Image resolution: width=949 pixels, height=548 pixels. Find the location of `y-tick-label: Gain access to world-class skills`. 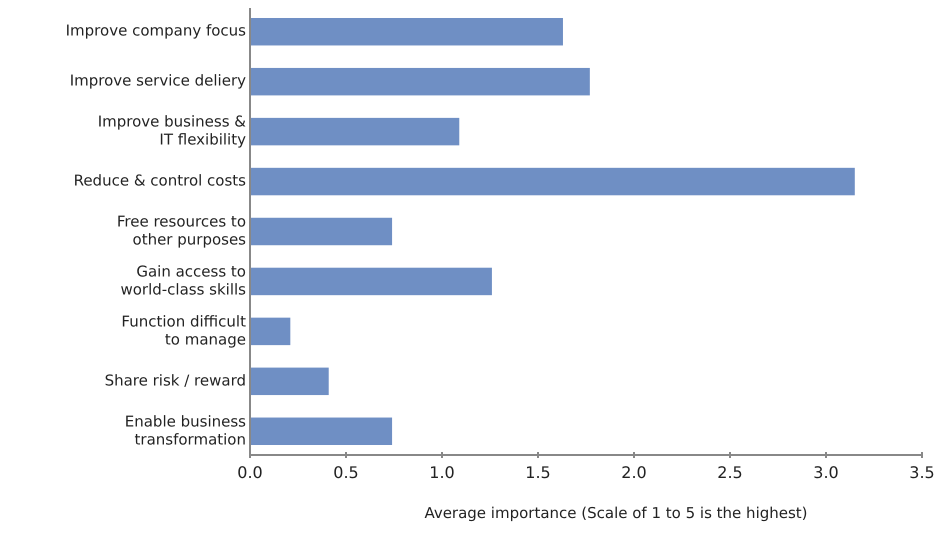

y-tick-label: Gain access to world-class skills is located at coordinates (183, 280).